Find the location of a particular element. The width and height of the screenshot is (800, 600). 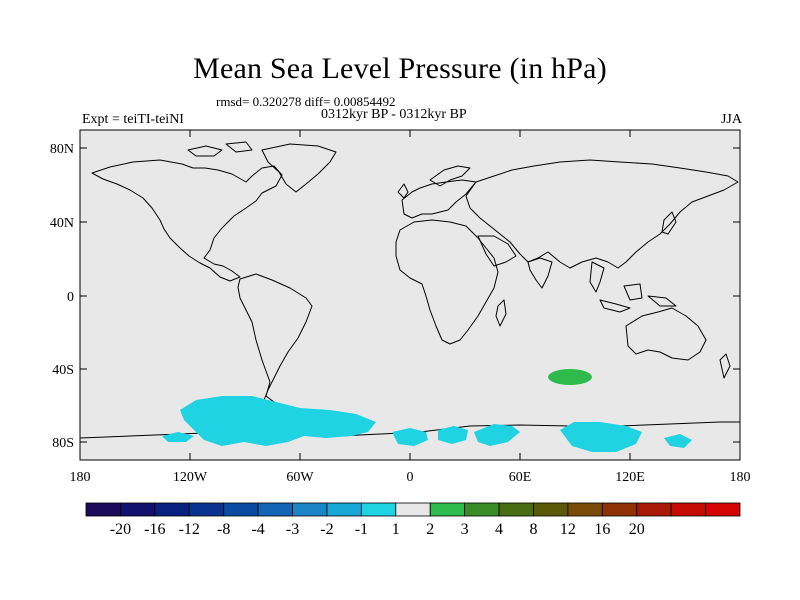

colorbar-label: 4 is located at coordinates (499, 529).